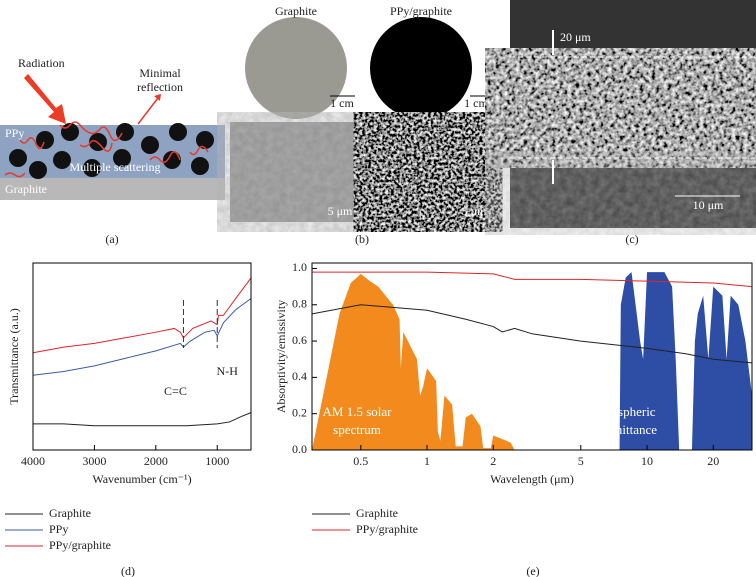 This screenshot has height=577, width=756. I want to click on ppy-photo, so click(421, 68).